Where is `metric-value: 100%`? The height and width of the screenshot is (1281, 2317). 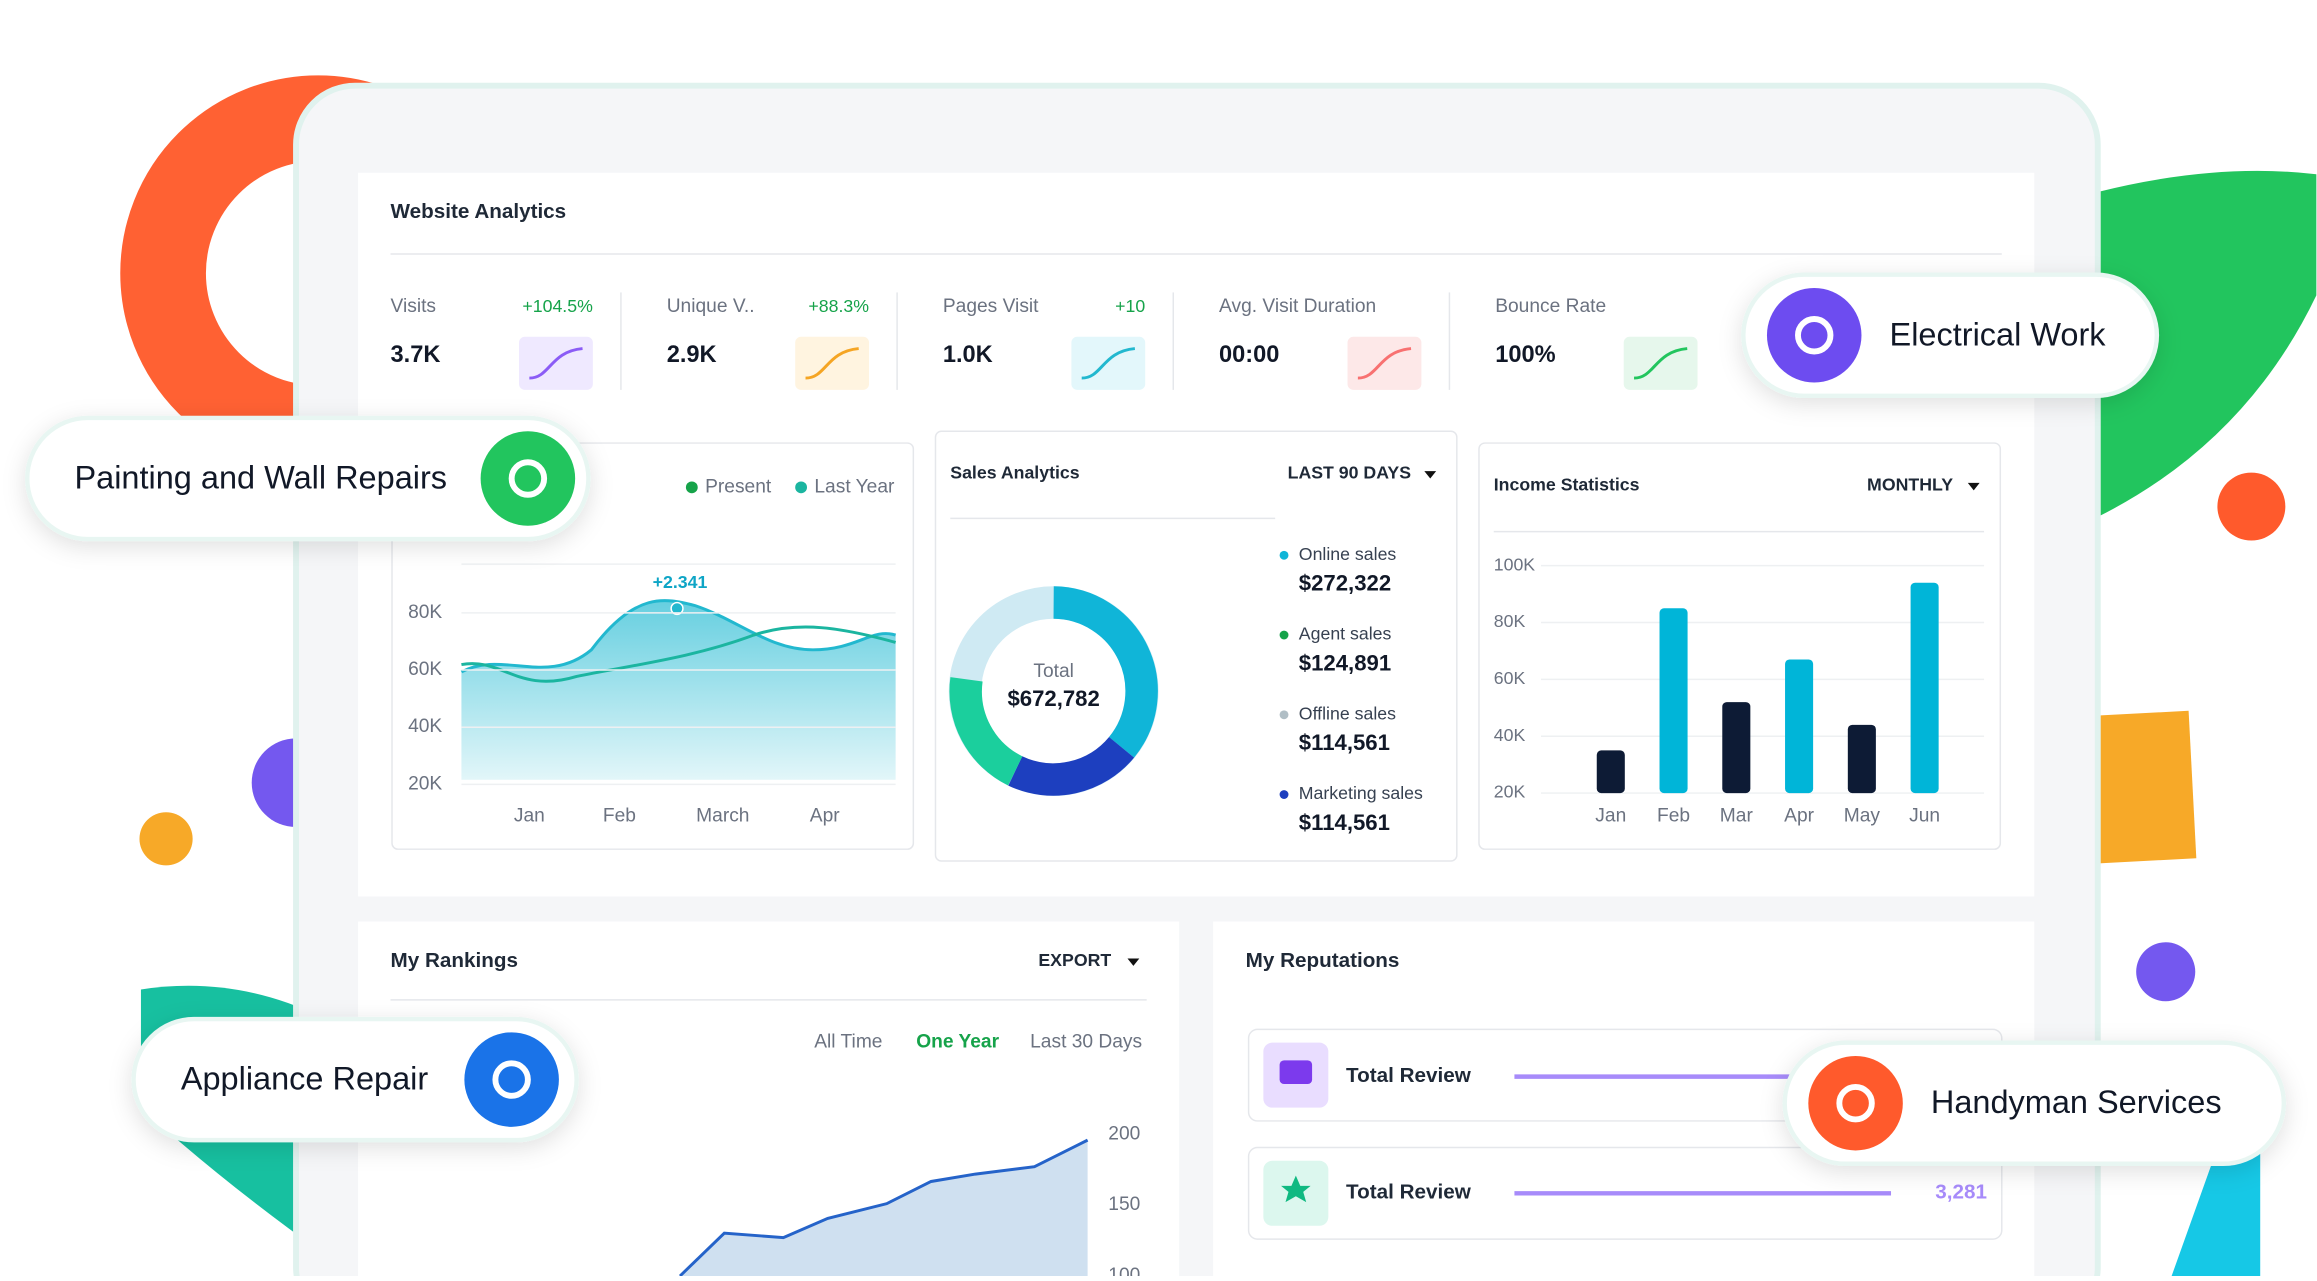
metric-value: 100% is located at coordinates (1525, 355).